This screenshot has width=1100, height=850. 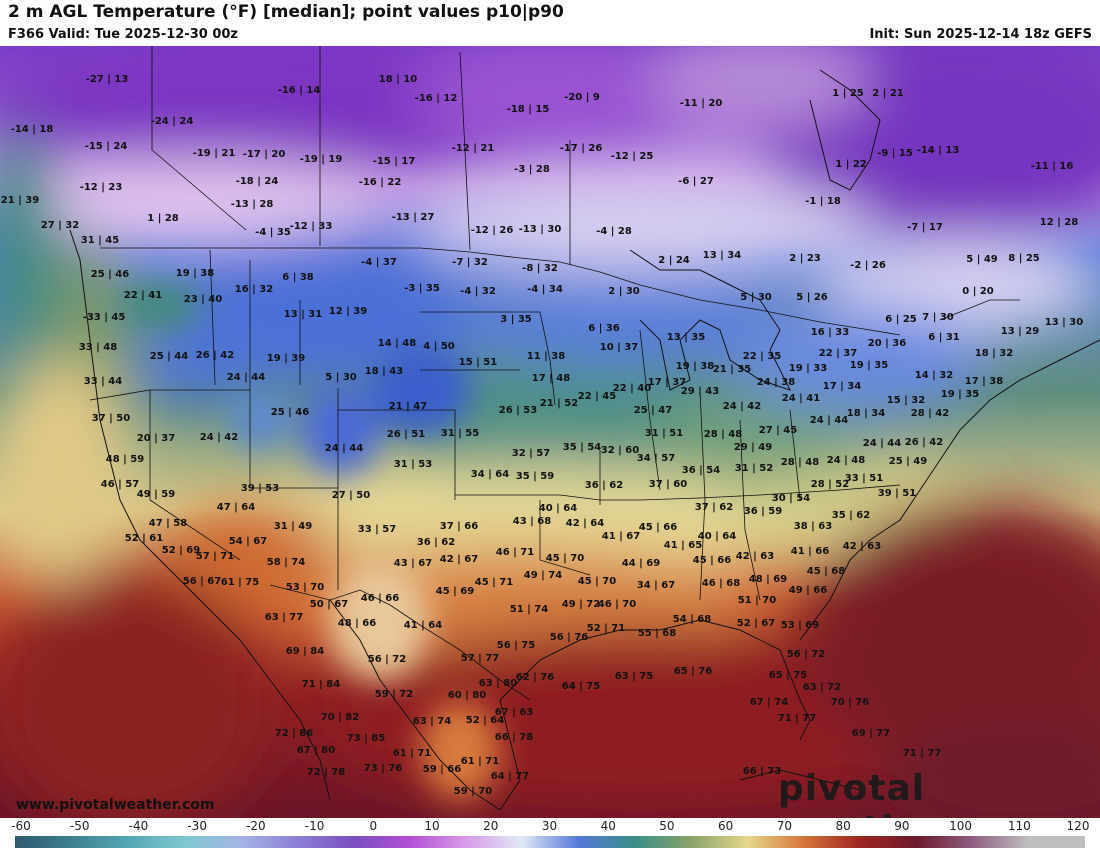 I want to click on point-value-label: -19 | 21, so click(x=214, y=153).